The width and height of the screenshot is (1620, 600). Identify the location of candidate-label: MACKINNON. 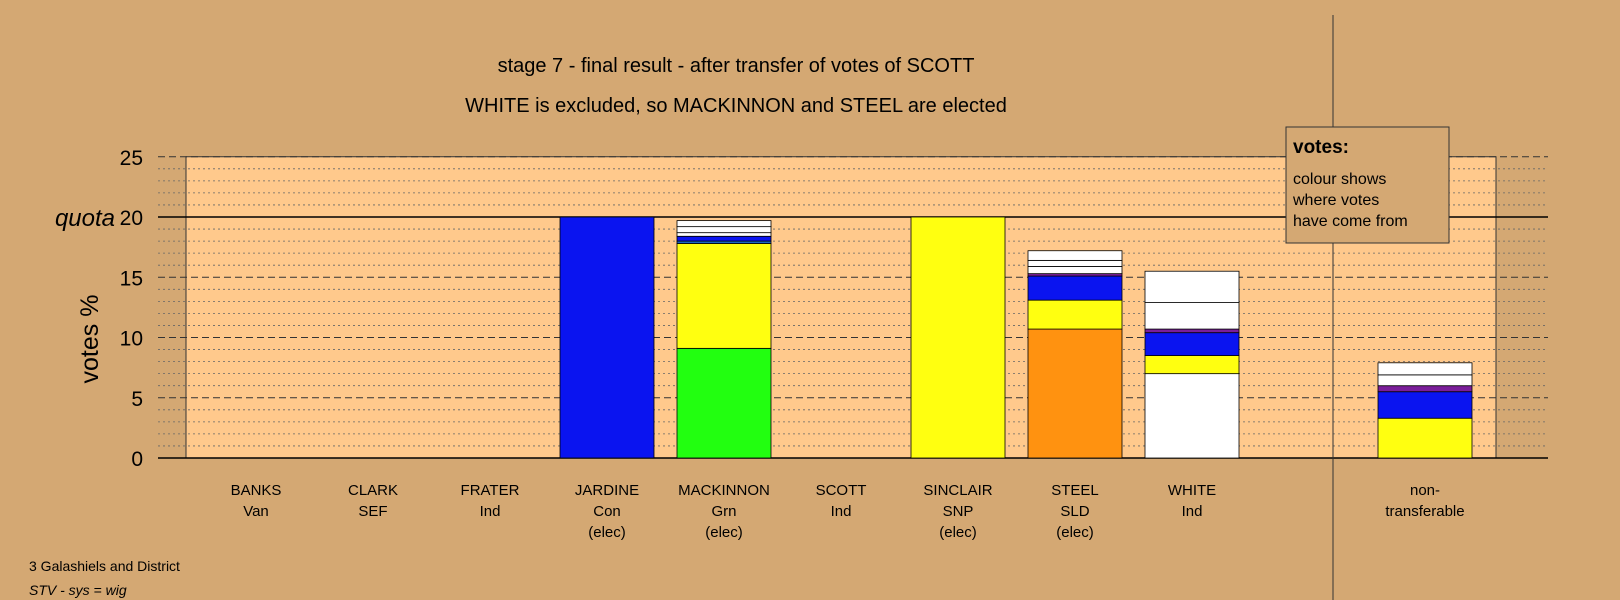
(724, 490).